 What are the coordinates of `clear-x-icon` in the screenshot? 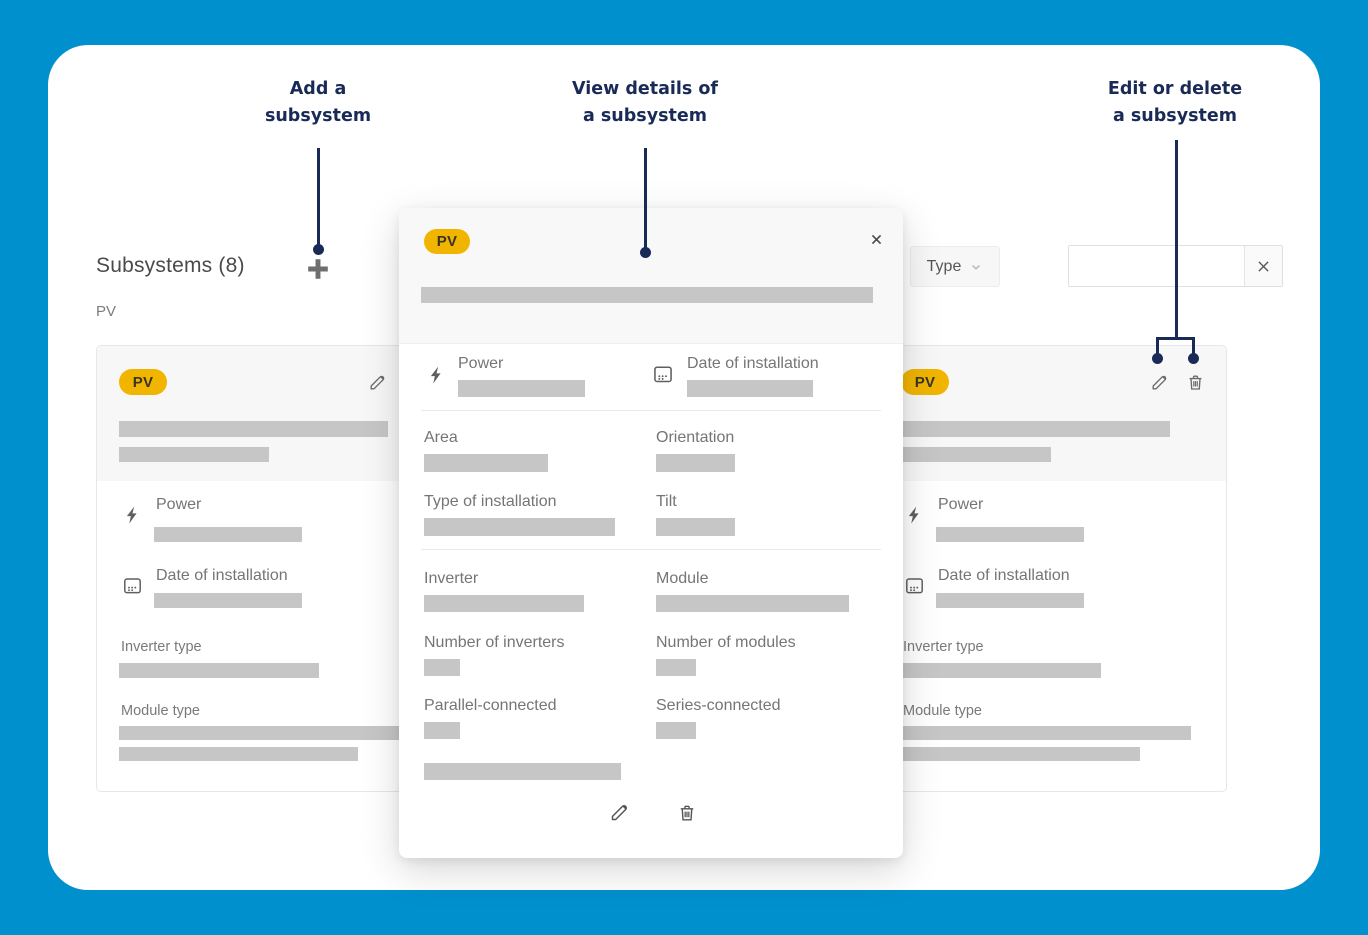 It's located at (1263, 266).